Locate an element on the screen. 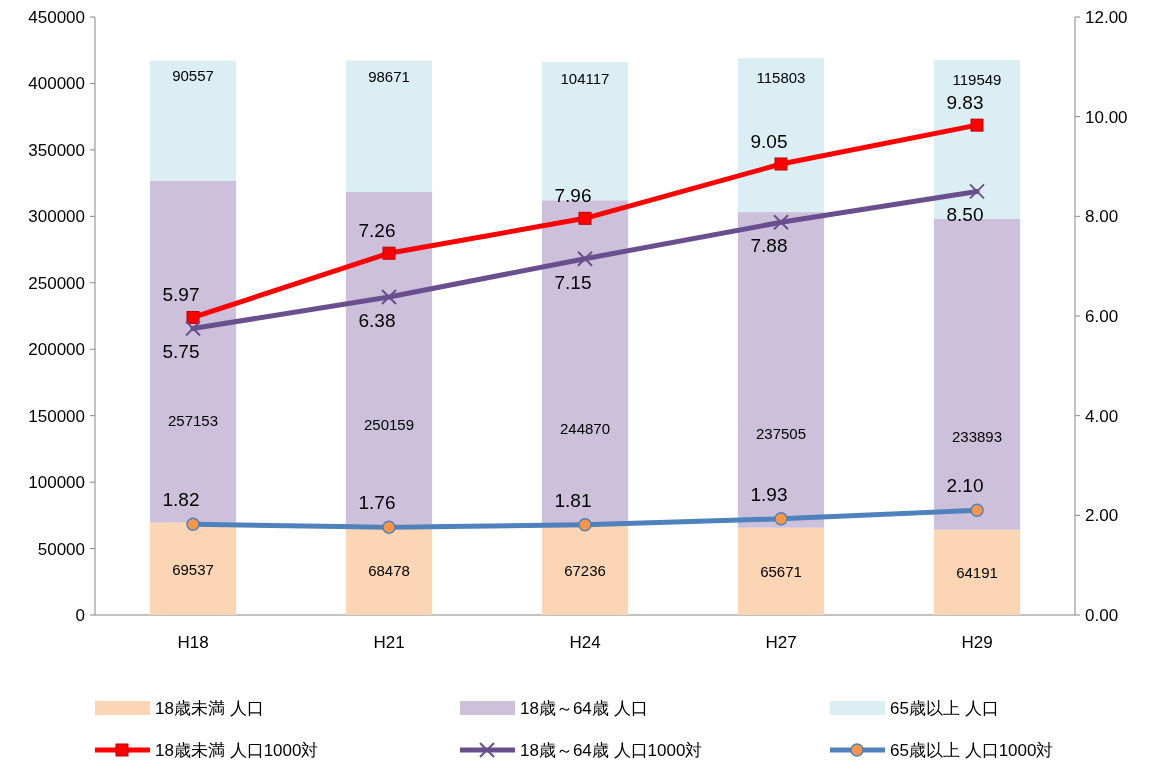 The width and height of the screenshot is (1157, 766). y-tick-label: 450000 is located at coordinates (56, 17).